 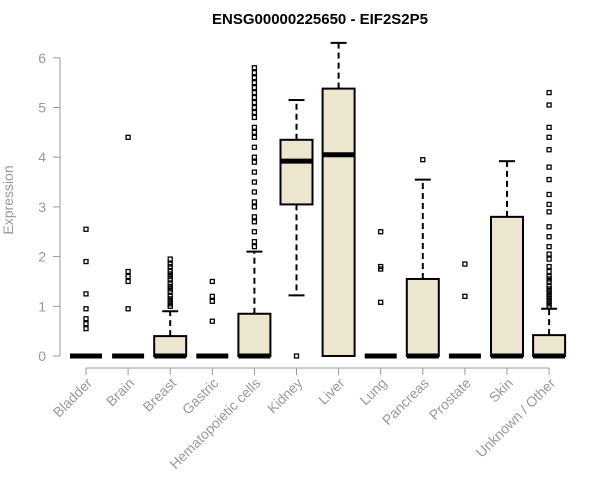 What do you see at coordinates (42, 306) in the screenshot?
I see `y-tick-label: 1` at bounding box center [42, 306].